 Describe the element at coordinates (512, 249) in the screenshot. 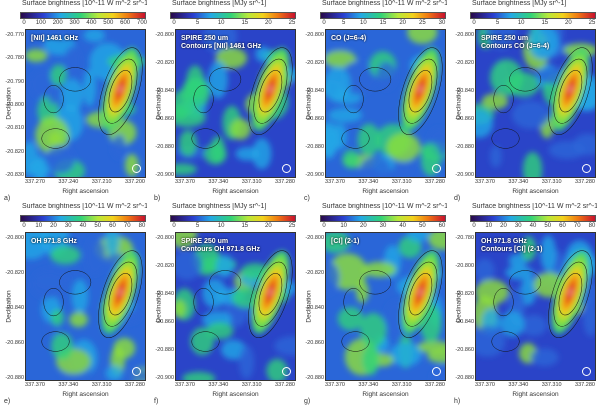

I see `map-label-line: Contours [CI] (2-1)` at that location.